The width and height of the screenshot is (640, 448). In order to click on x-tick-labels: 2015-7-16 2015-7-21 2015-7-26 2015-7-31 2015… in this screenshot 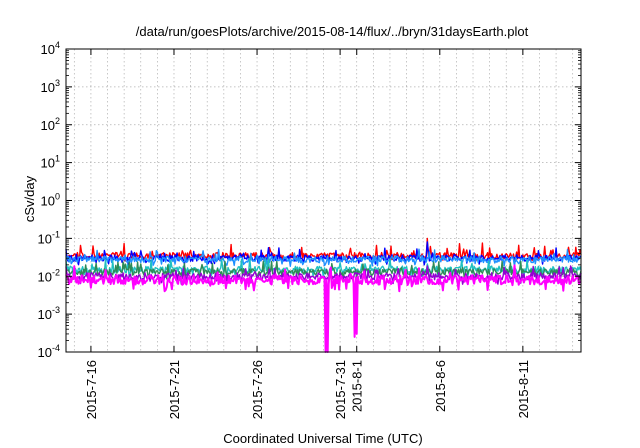, I will do `click(307, 389)`.